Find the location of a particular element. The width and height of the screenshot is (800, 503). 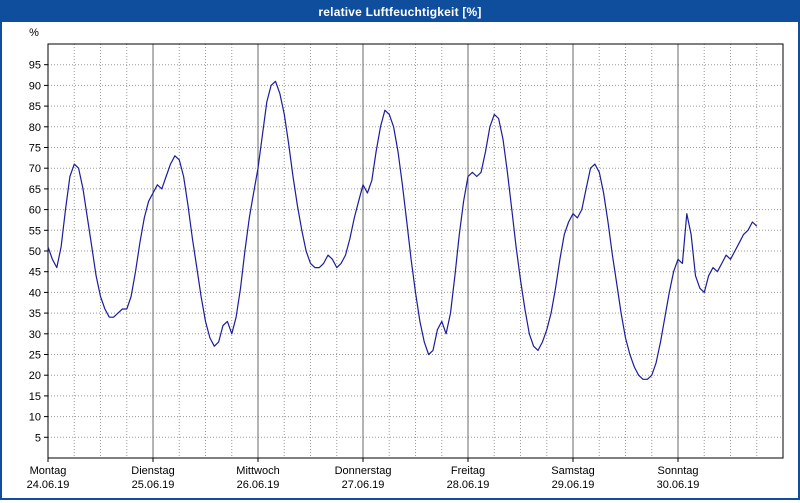

date-label: 28.06.19 is located at coordinates (468, 485).